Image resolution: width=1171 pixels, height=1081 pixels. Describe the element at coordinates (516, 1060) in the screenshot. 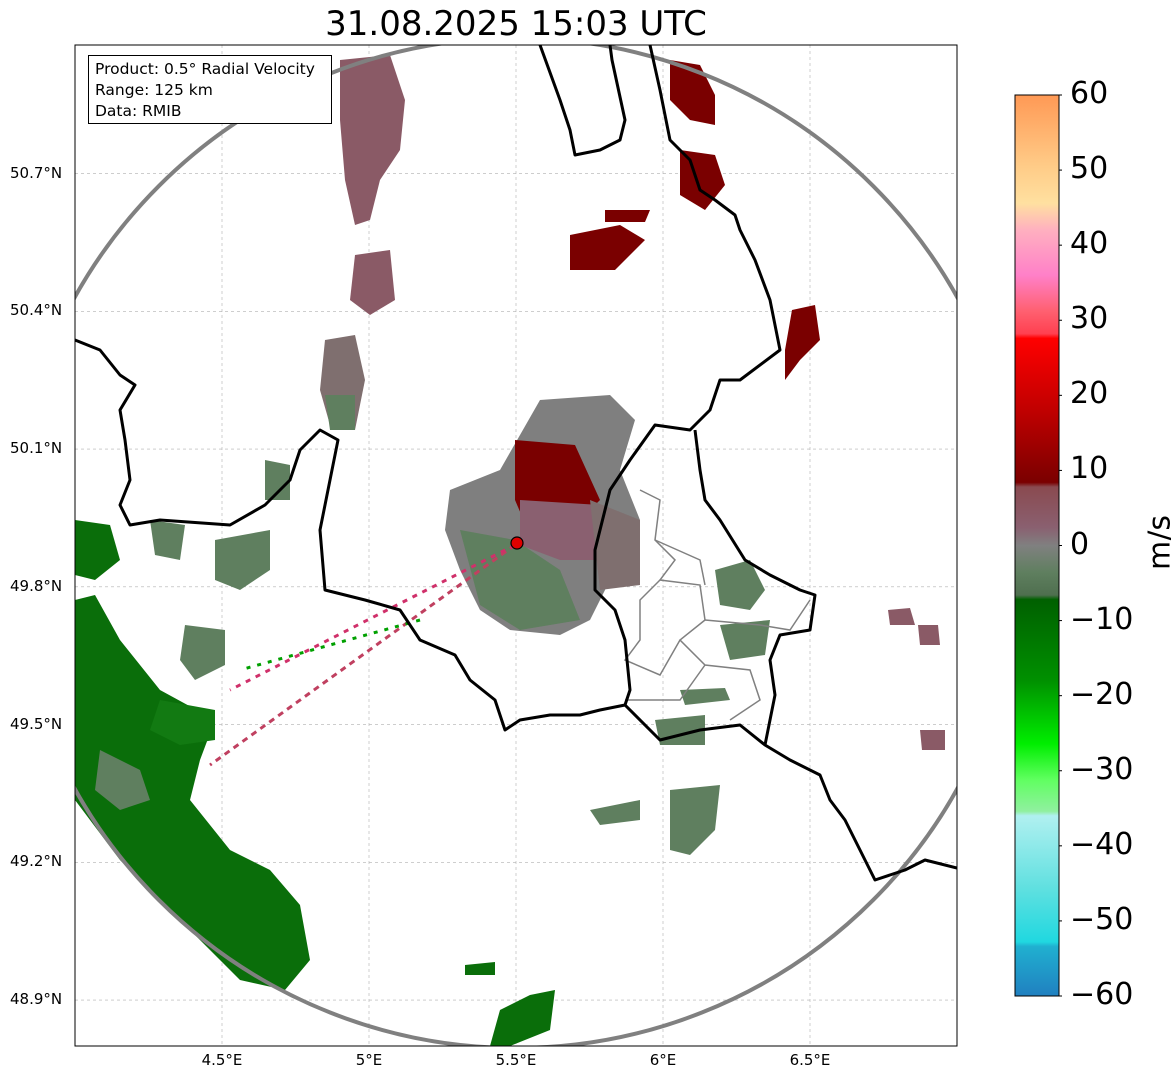

I see `lon-tick-label: 5.5°E` at that location.